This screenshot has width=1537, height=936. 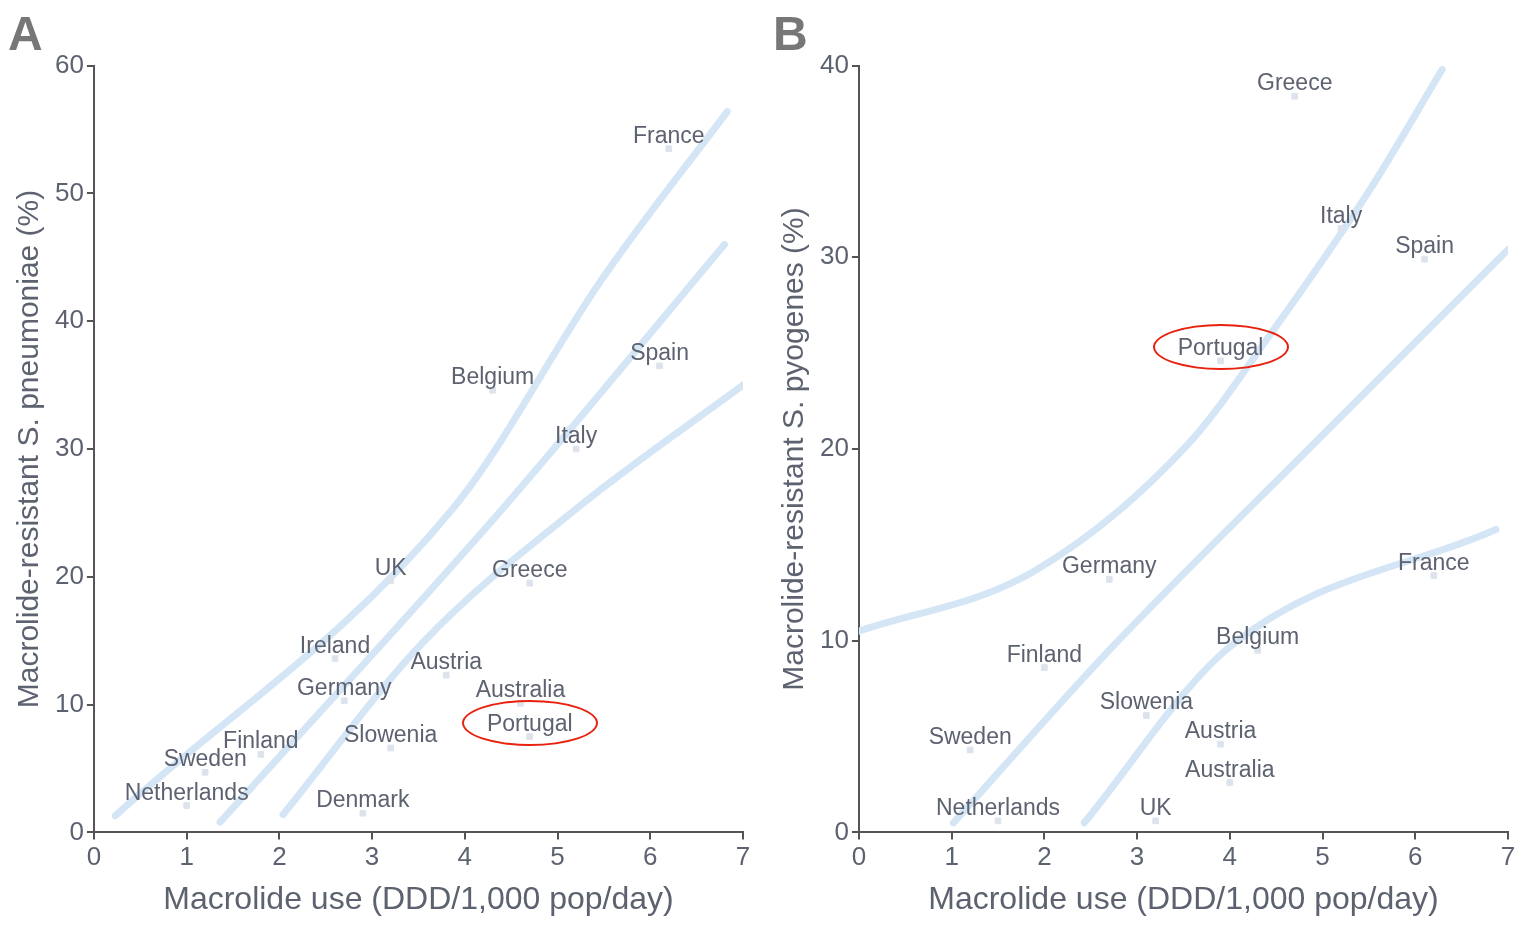 What do you see at coordinates (793, 449) in the screenshot?
I see `y-axis-title: Macrolide-resistant S. pyogenes (%)` at bounding box center [793, 449].